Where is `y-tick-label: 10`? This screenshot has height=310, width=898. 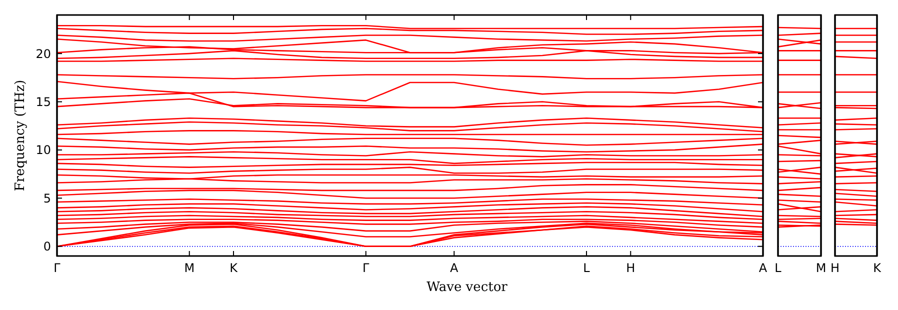 y-tick-label: 10 is located at coordinates (43, 150).